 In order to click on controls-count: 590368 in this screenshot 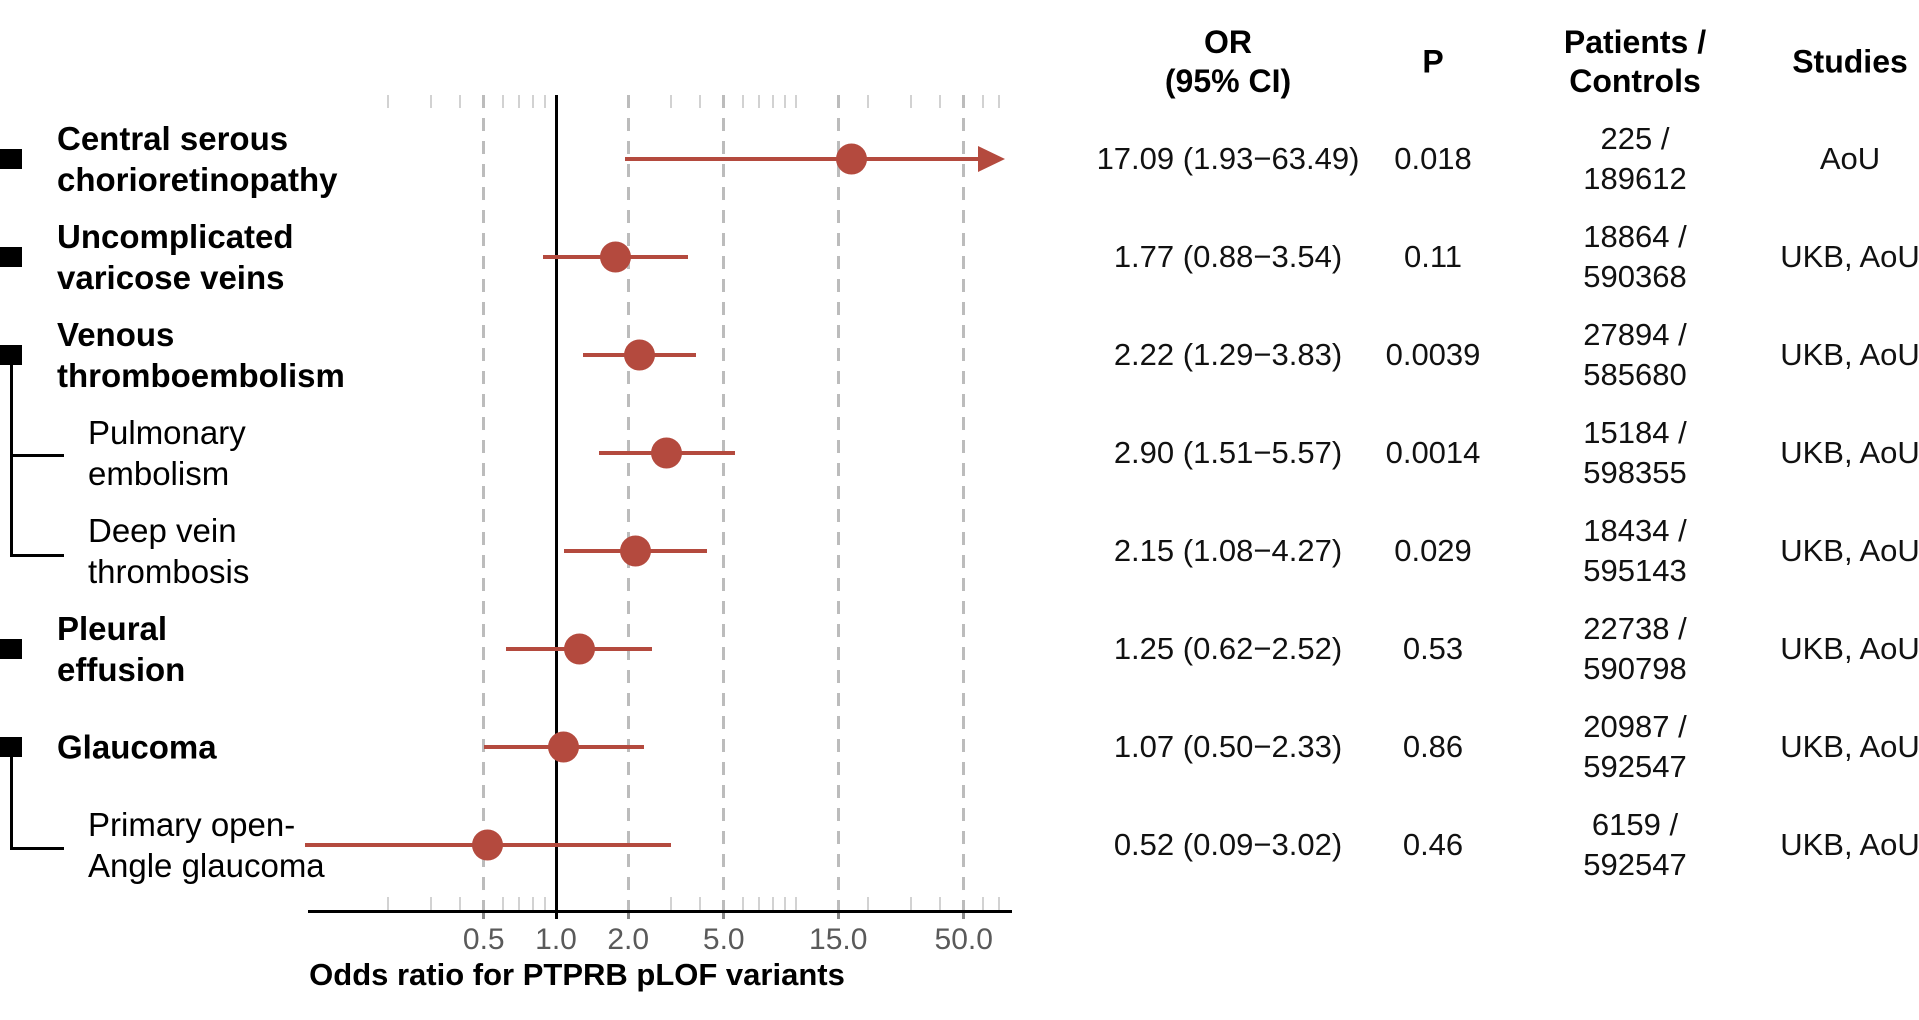, I will do `click(1635, 276)`.